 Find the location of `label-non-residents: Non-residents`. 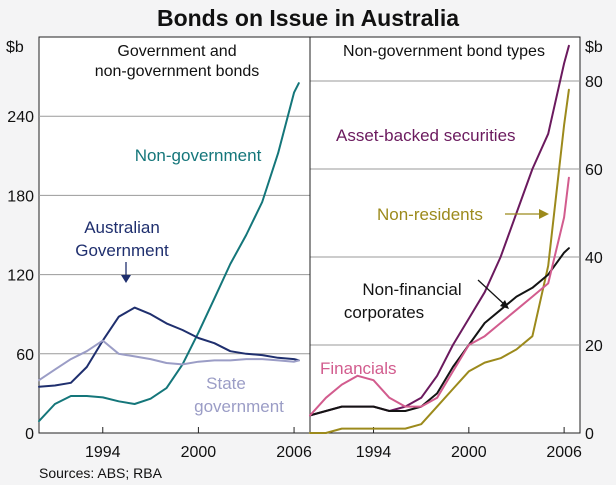

label-non-residents: Non-residents is located at coordinates (430, 214).